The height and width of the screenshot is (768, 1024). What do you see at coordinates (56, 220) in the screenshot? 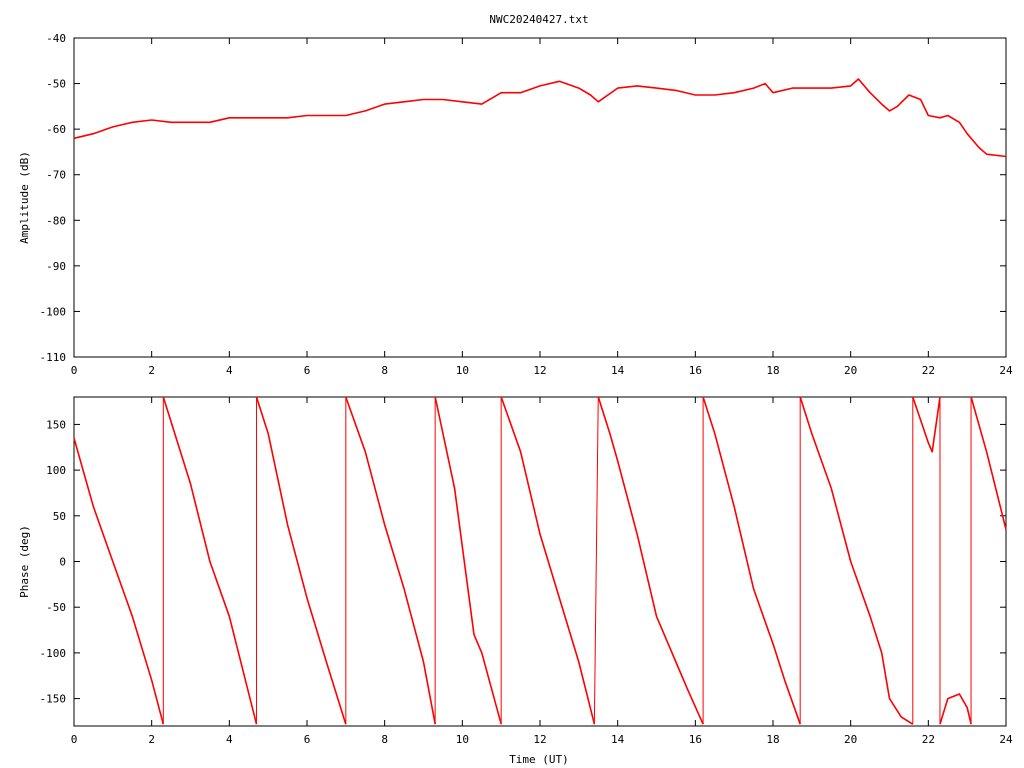
I see `y-tick-label: -80` at bounding box center [56, 220].